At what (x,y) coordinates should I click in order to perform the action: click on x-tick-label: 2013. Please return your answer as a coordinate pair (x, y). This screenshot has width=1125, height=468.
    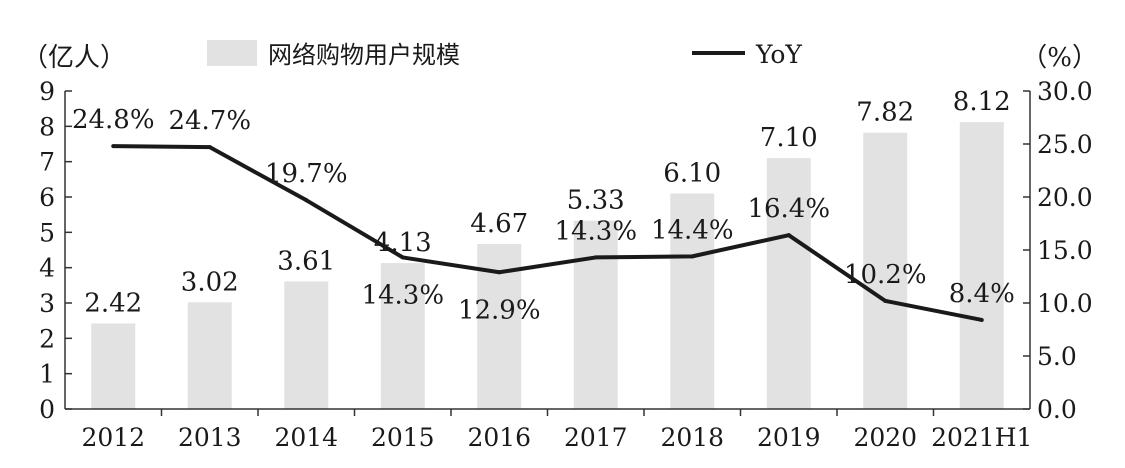
    Looking at the image, I should click on (210, 437).